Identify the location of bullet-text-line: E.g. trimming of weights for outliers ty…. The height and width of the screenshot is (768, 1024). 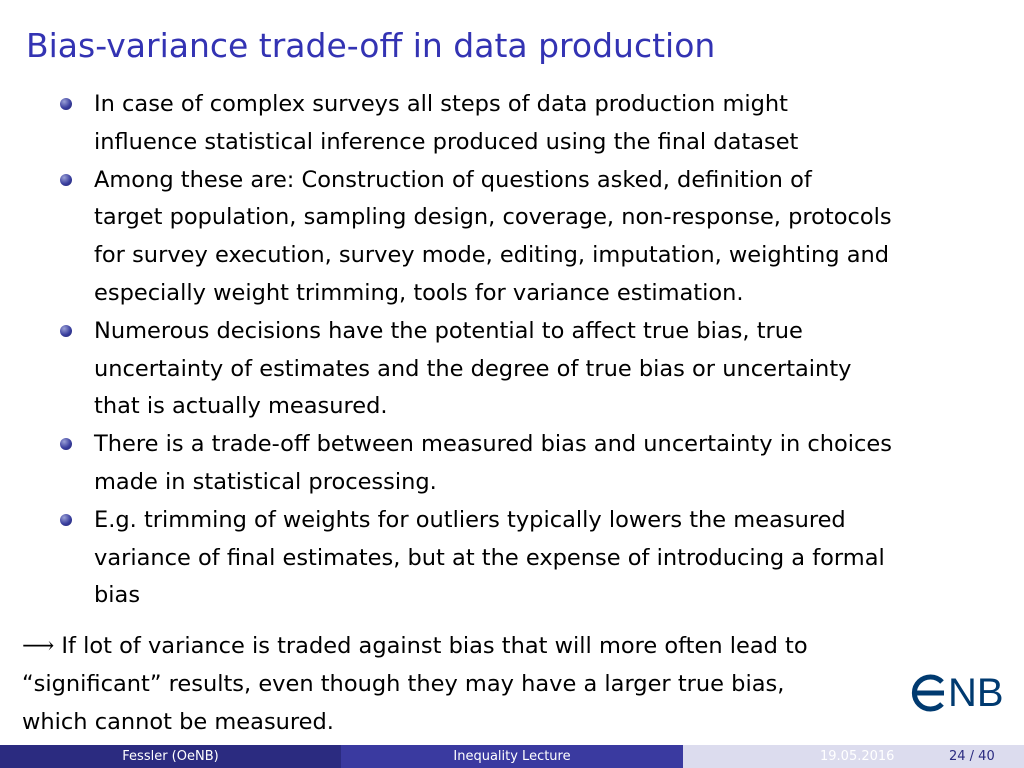
(470, 519).